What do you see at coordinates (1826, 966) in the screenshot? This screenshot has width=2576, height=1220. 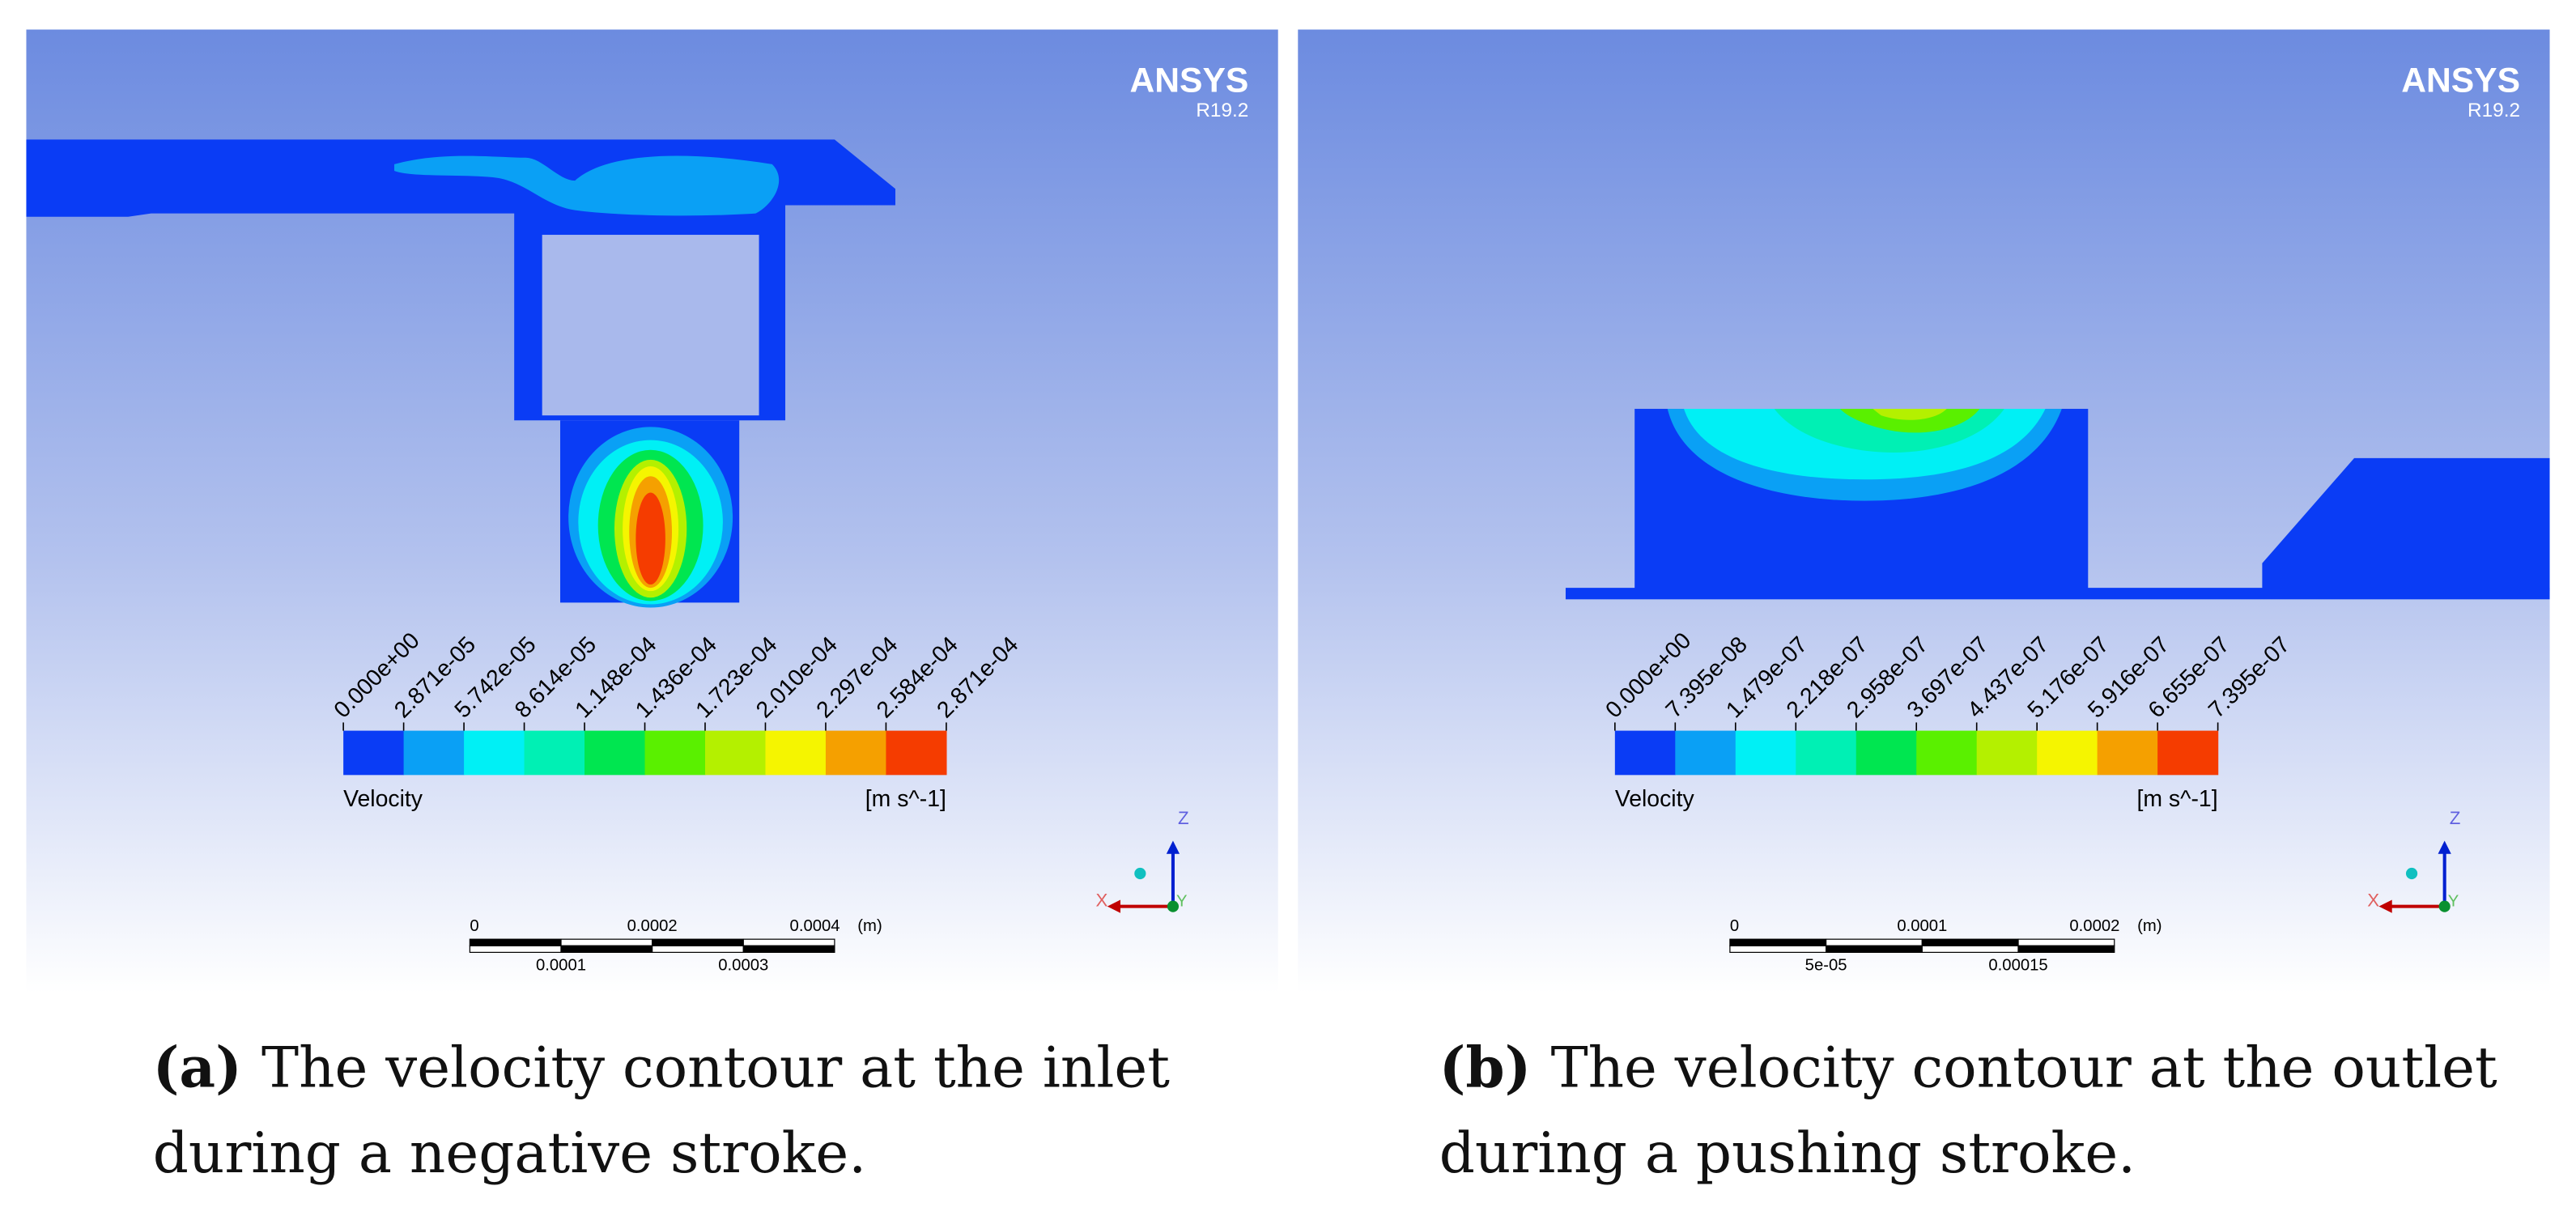 I see `scale-label: 5e-05` at bounding box center [1826, 966].